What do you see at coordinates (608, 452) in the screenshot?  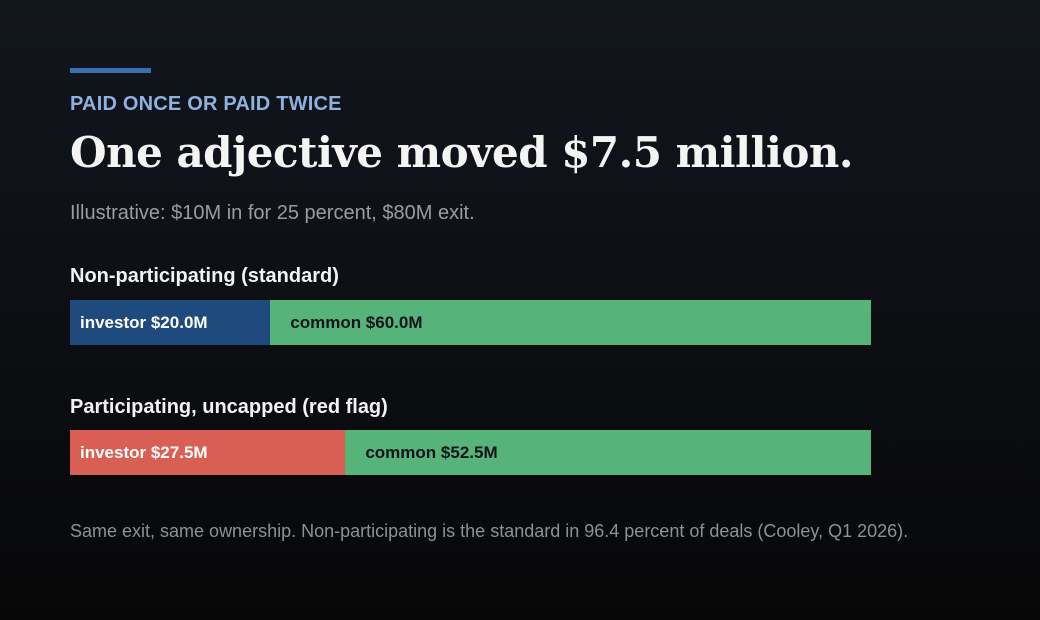 I see `bar-segment-common: common $52.5M` at bounding box center [608, 452].